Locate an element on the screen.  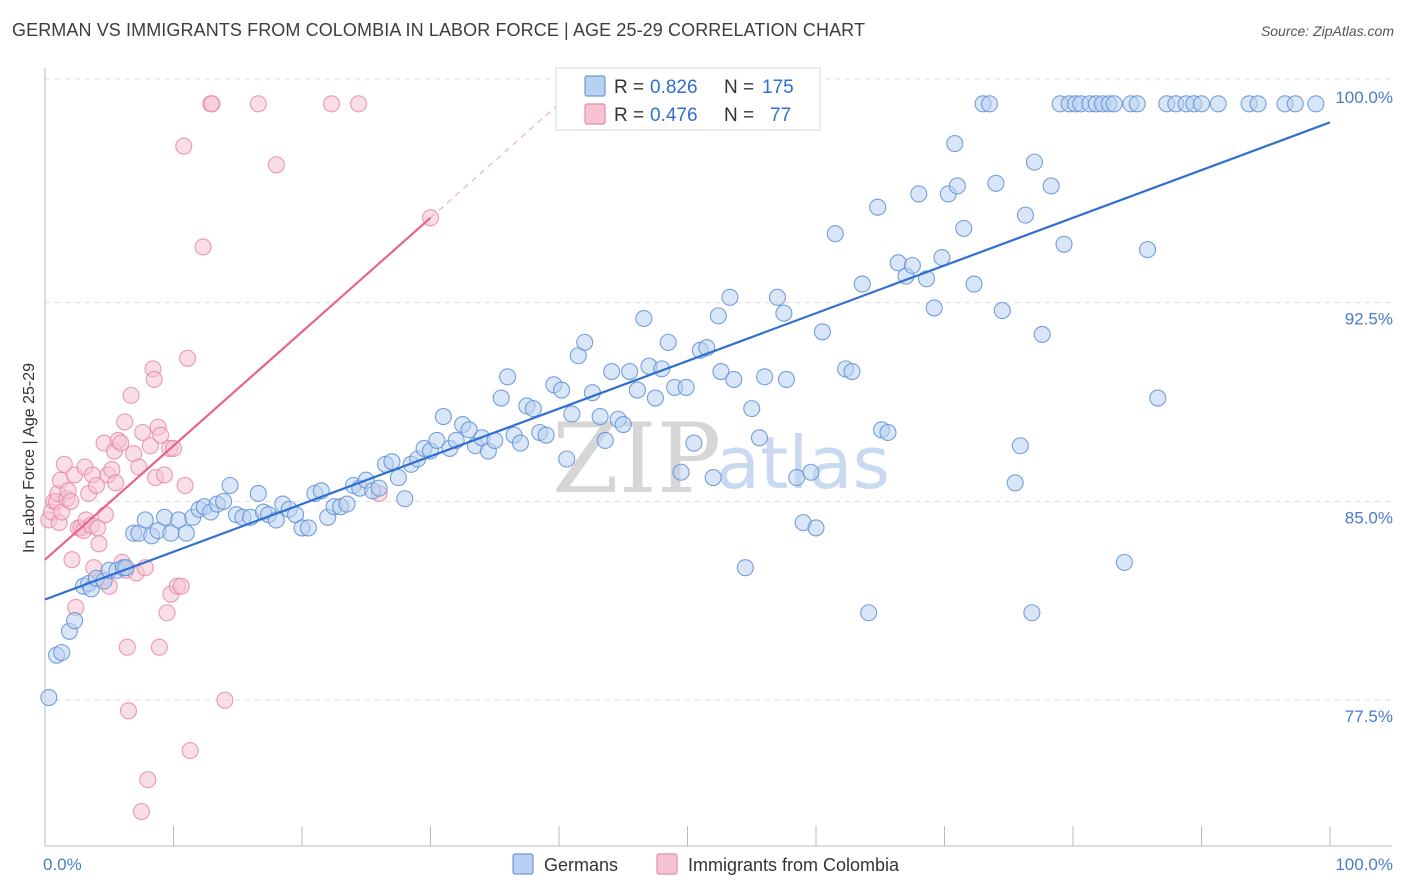
y-tick-label-0: 77.5% is located at coordinates (1369, 716).